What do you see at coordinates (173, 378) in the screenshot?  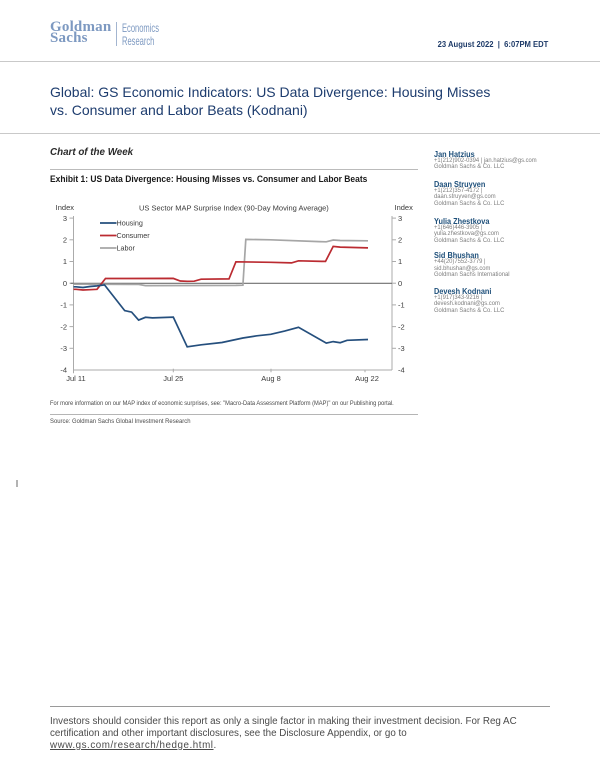 I see `svg-text: Jul 25` at bounding box center [173, 378].